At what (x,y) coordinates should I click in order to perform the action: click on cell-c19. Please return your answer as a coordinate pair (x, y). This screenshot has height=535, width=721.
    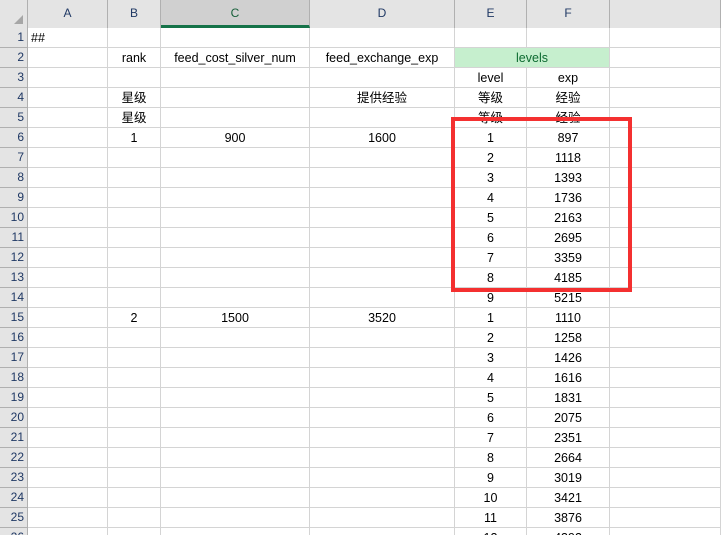
    Looking at the image, I should click on (235, 398).